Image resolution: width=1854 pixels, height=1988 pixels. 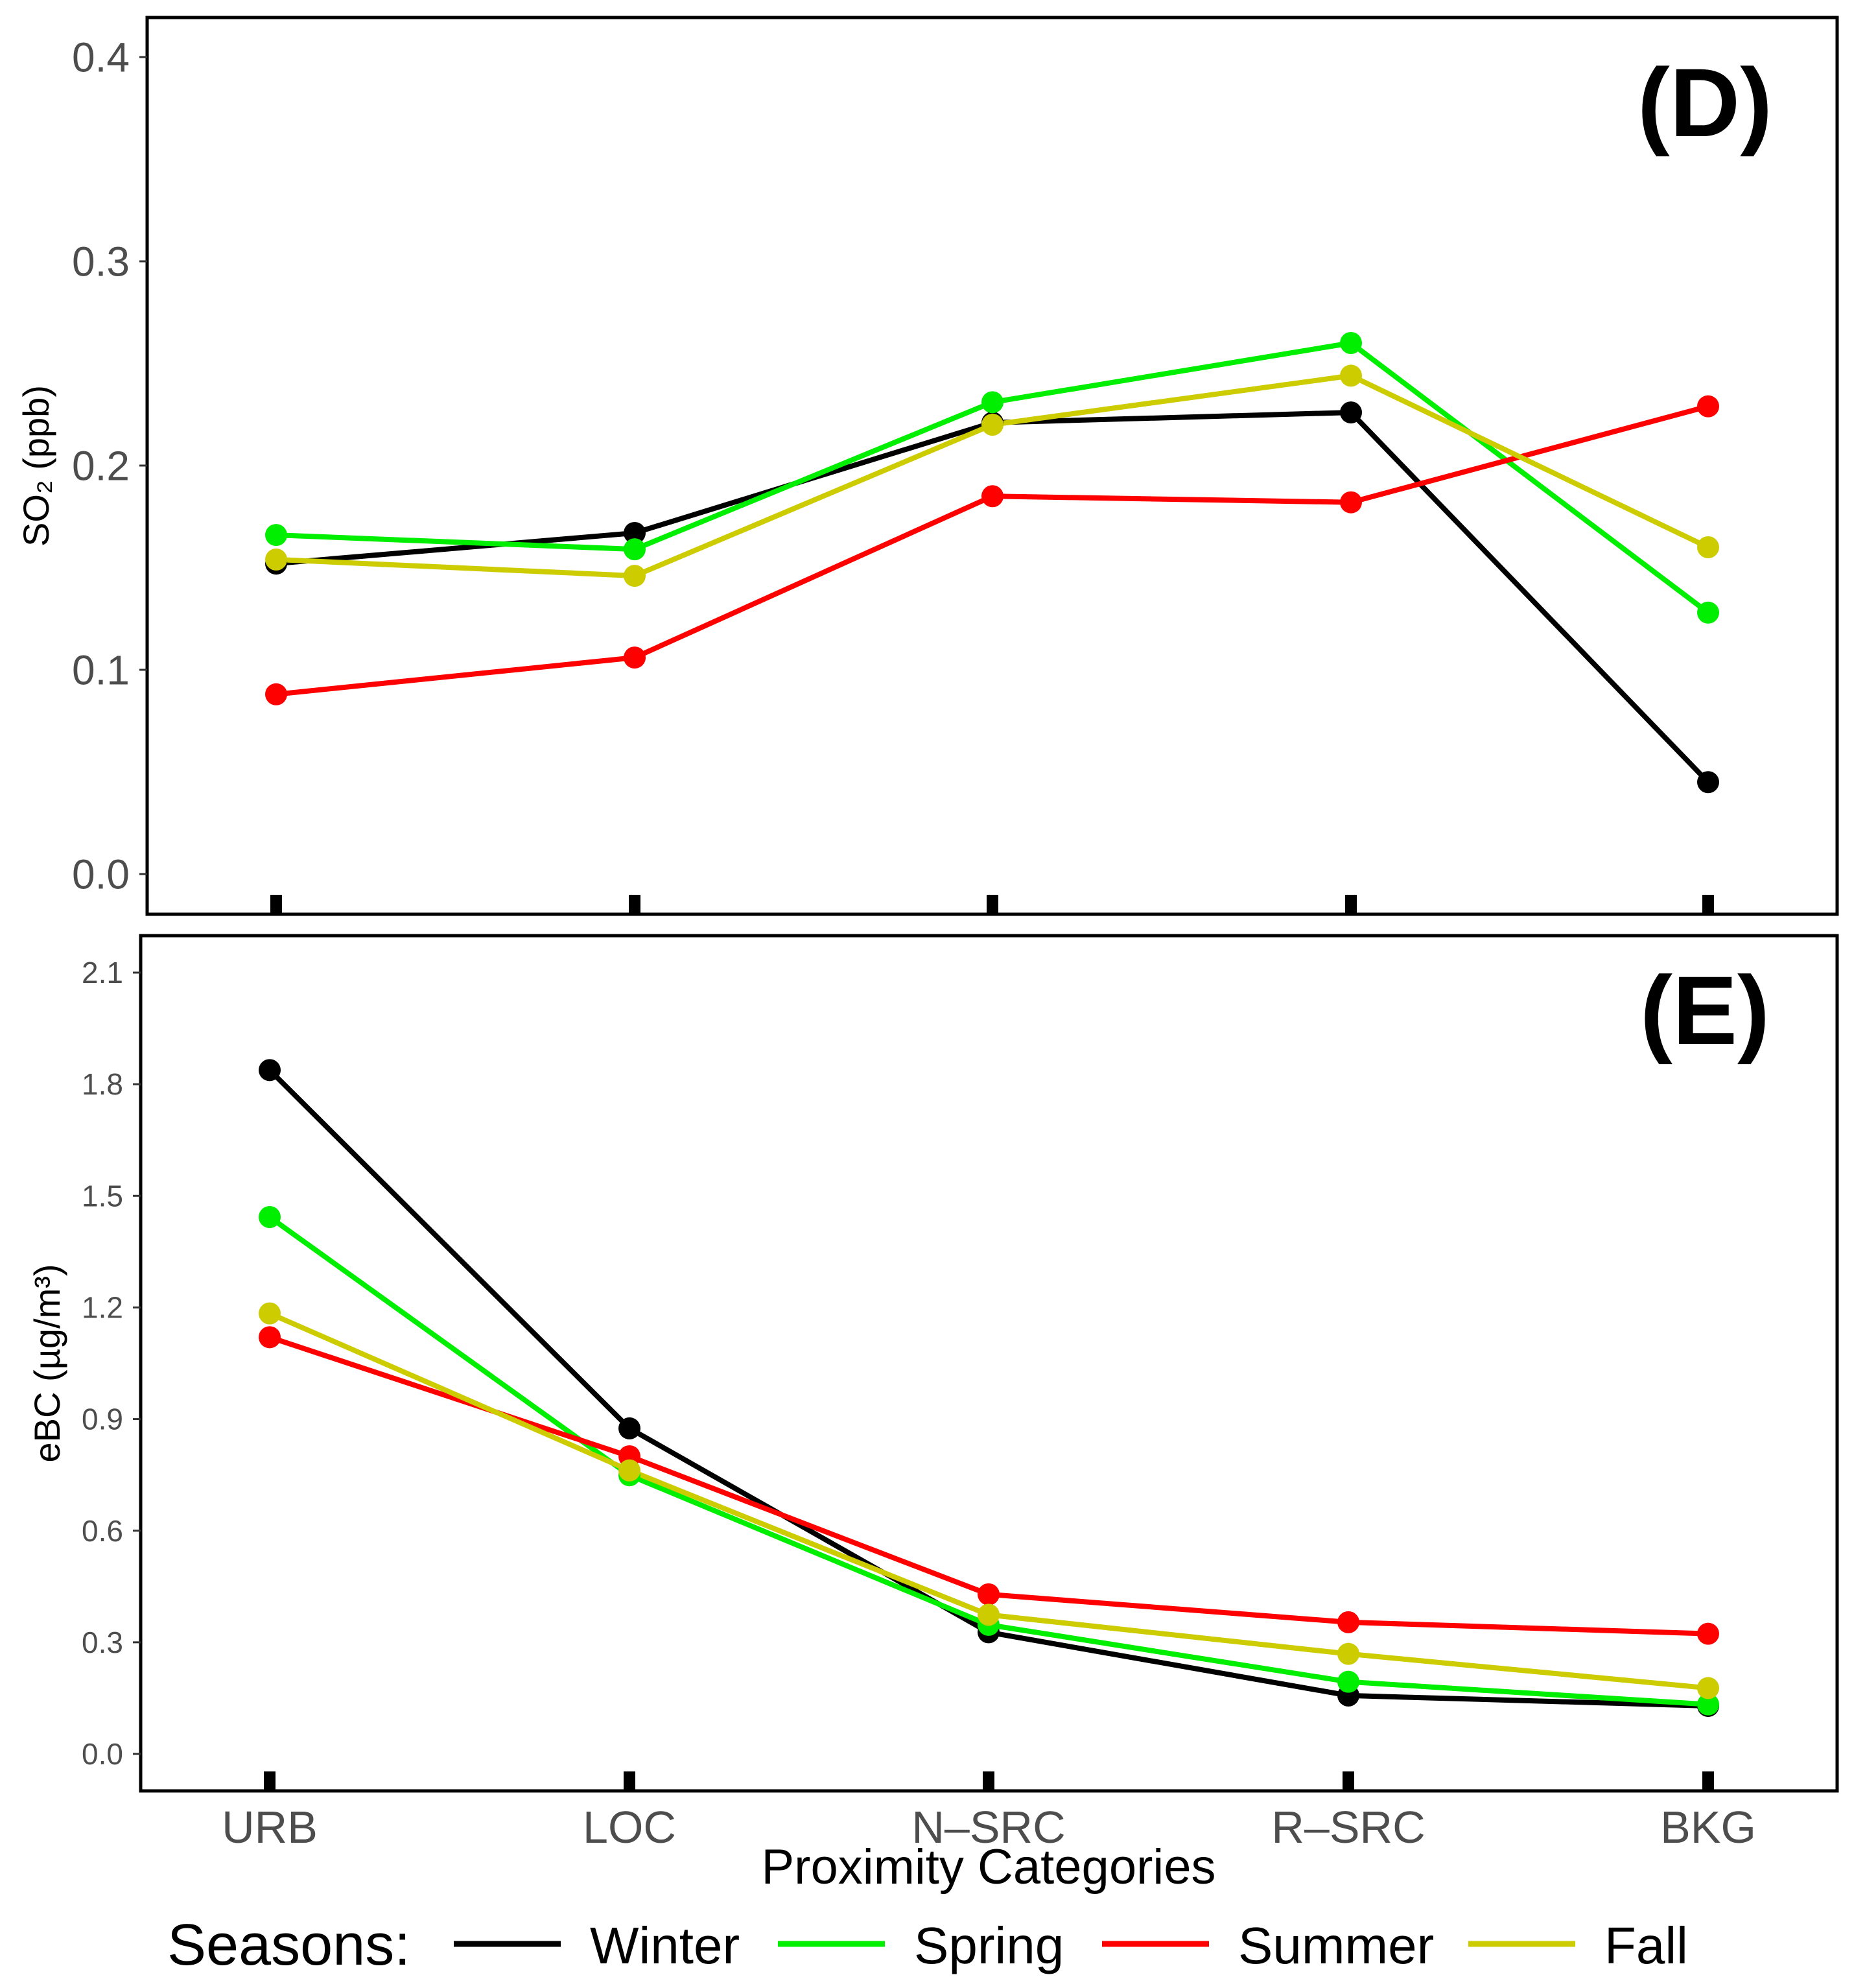 What do you see at coordinates (1646, 1945) in the screenshot?
I see `legend-label-fall: Fall` at bounding box center [1646, 1945].